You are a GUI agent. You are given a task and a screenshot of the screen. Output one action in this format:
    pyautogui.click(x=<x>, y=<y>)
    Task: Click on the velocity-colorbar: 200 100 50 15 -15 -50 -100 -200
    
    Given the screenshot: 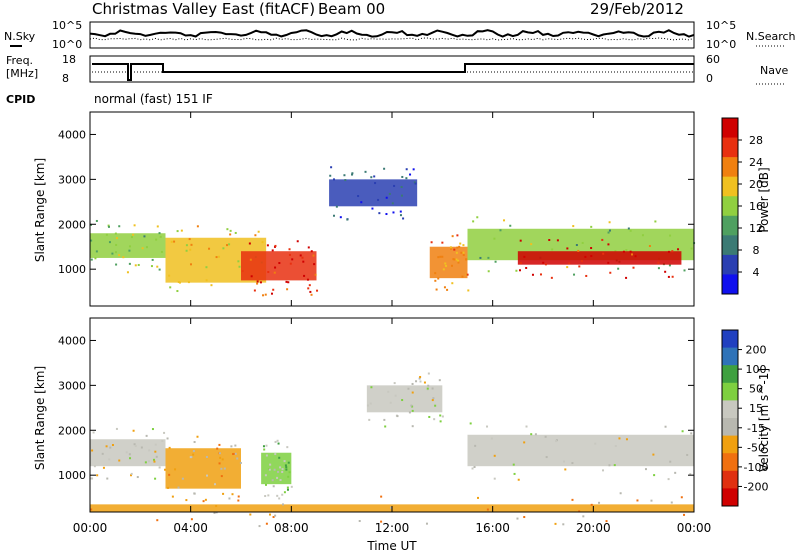 What is the action you would take?
    pyautogui.click(x=744, y=418)
    